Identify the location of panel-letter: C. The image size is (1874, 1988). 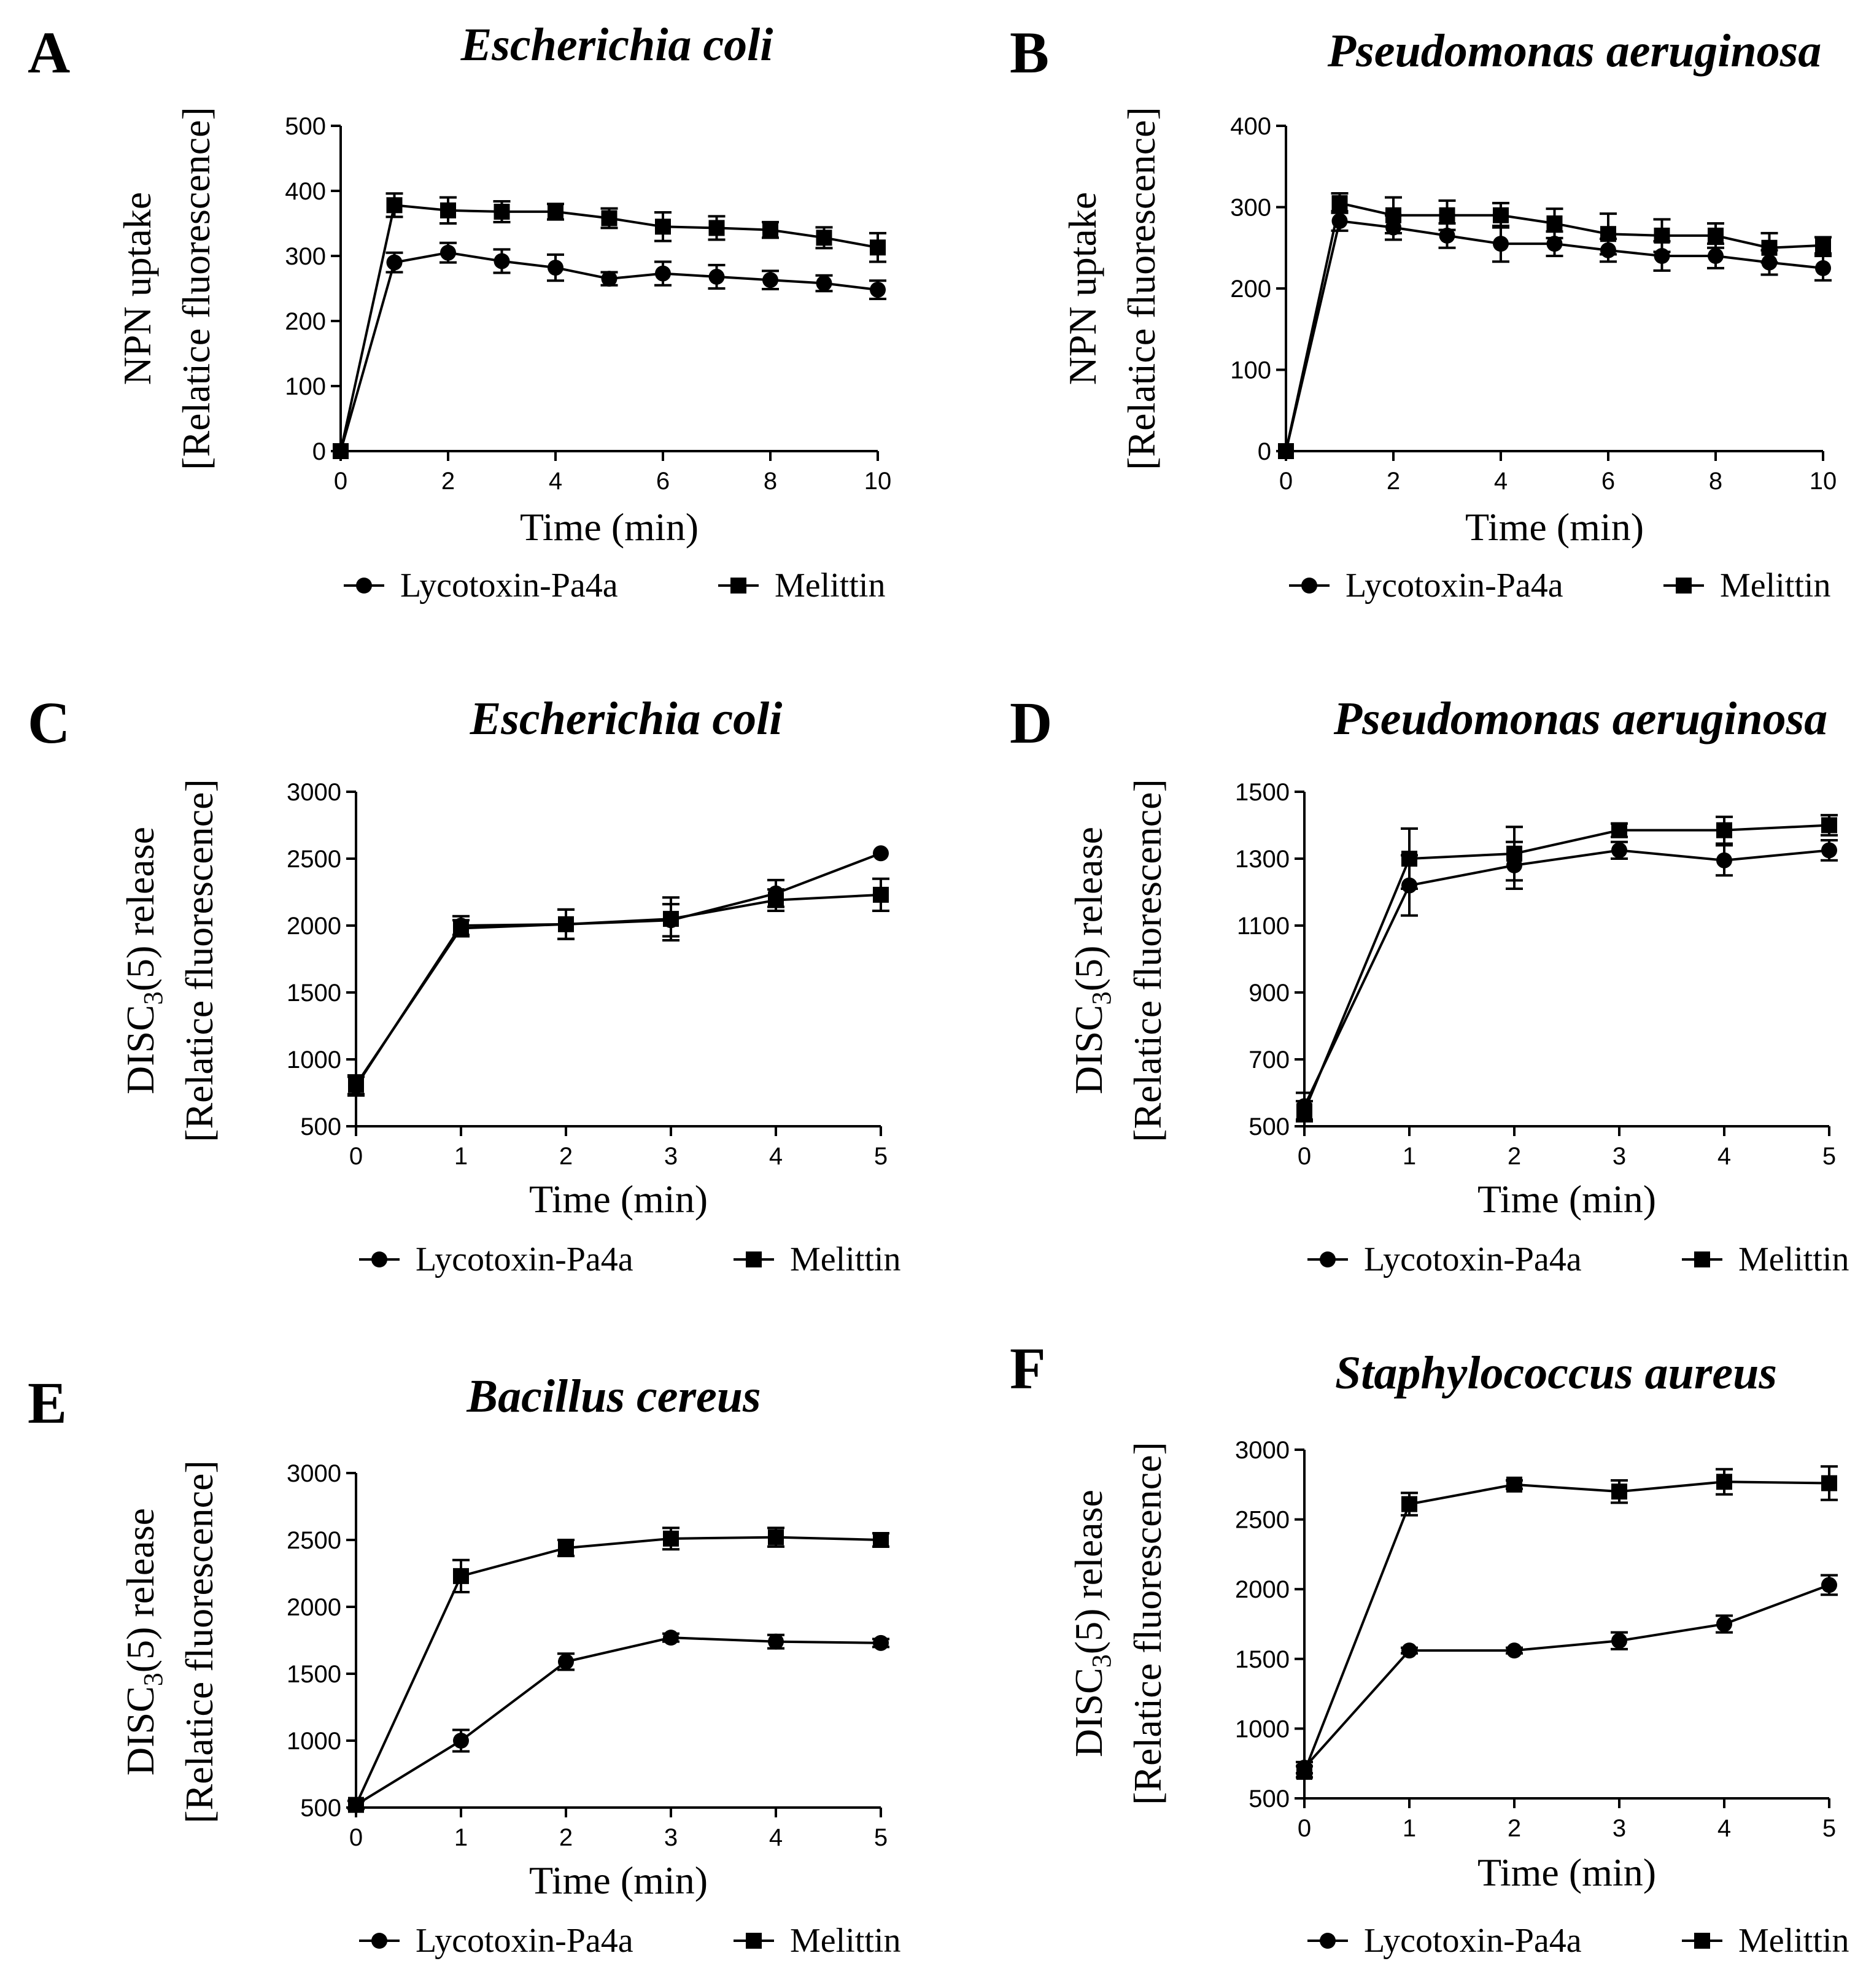
(49, 723).